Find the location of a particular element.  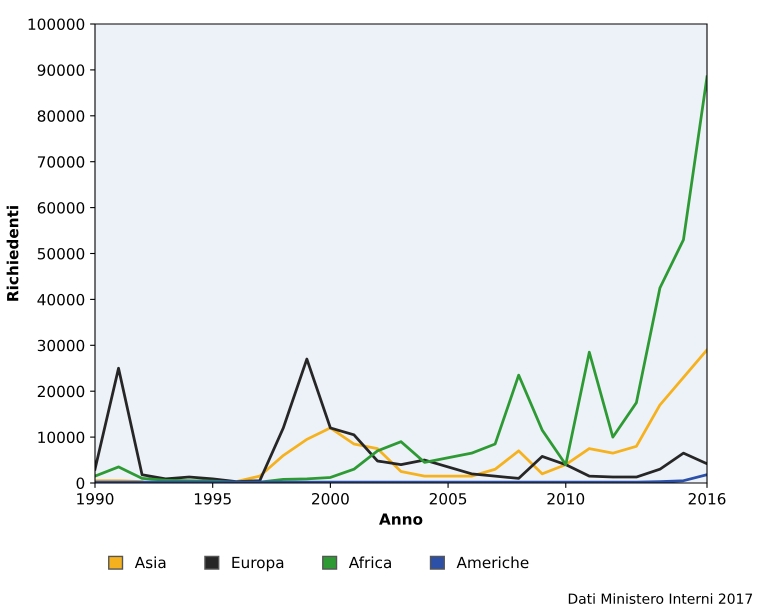

legend-label: Africa is located at coordinates (369, 562).